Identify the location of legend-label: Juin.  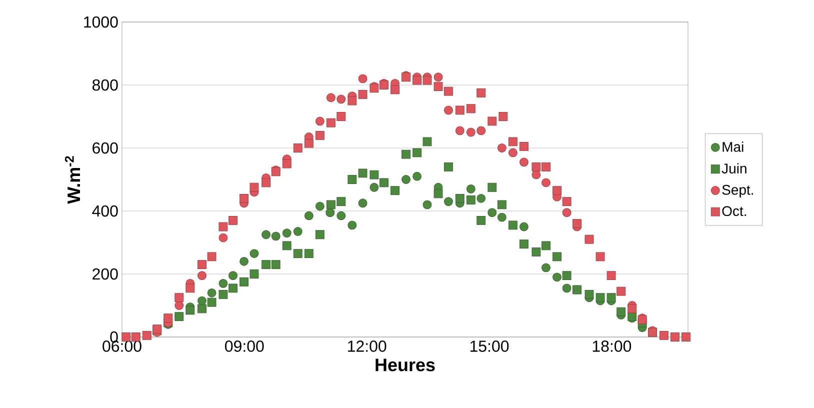
(734, 168).